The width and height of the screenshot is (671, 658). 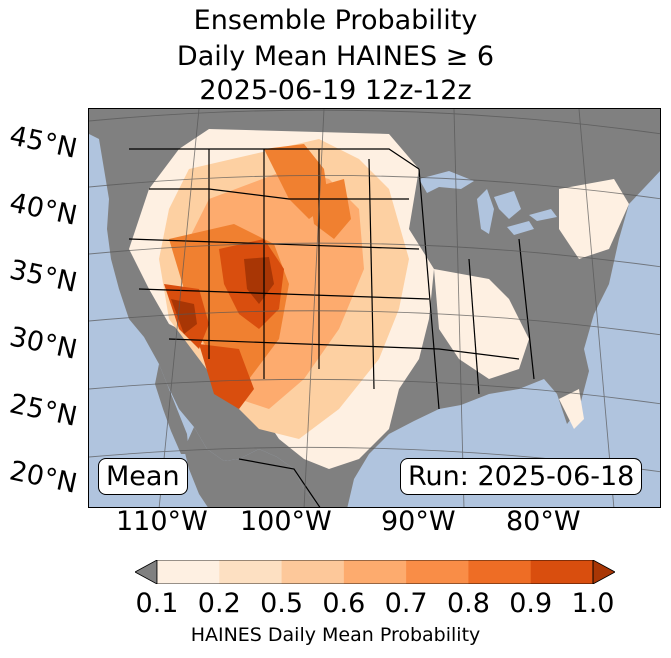 What do you see at coordinates (344, 603) in the screenshot?
I see `colorbar-tick-label: 0.6` at bounding box center [344, 603].